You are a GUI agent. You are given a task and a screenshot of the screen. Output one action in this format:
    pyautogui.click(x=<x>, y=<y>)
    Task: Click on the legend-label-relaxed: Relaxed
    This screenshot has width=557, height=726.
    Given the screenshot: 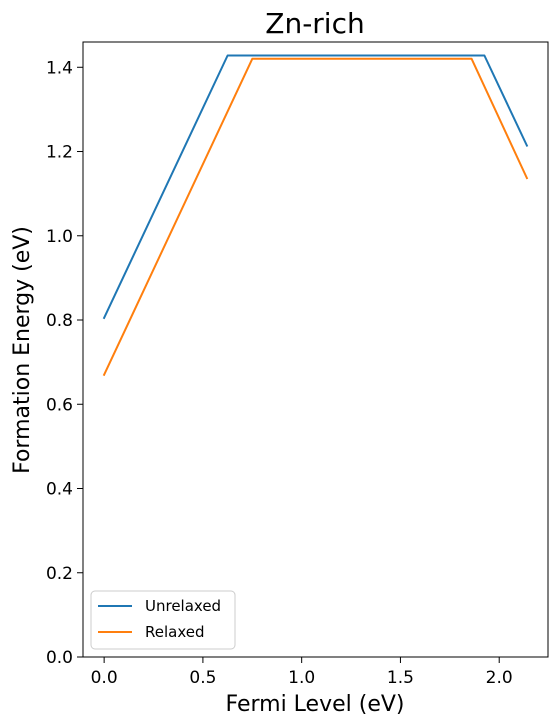 What is the action you would take?
    pyautogui.click(x=175, y=632)
    